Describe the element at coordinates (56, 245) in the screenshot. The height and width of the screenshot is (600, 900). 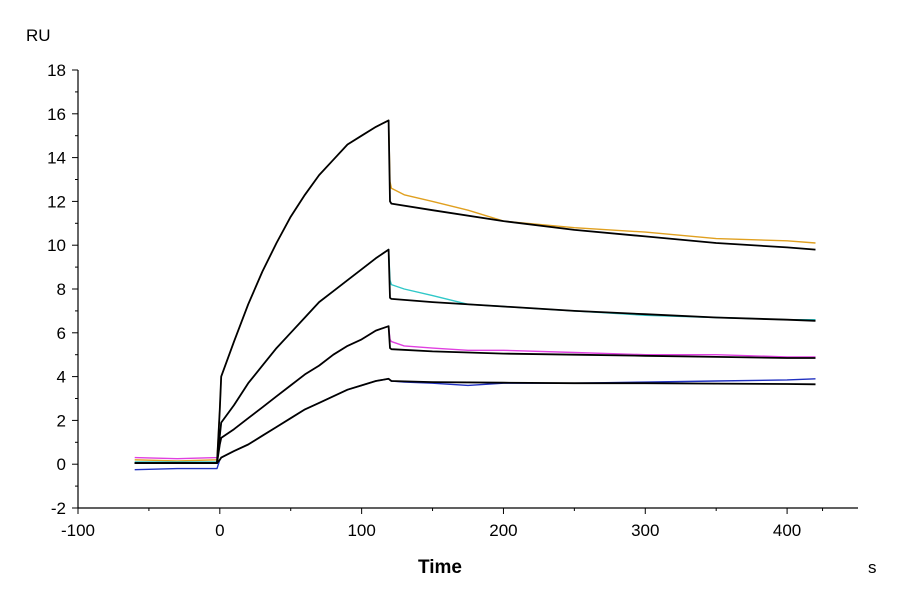
I see `y-tick-label: 10` at that location.